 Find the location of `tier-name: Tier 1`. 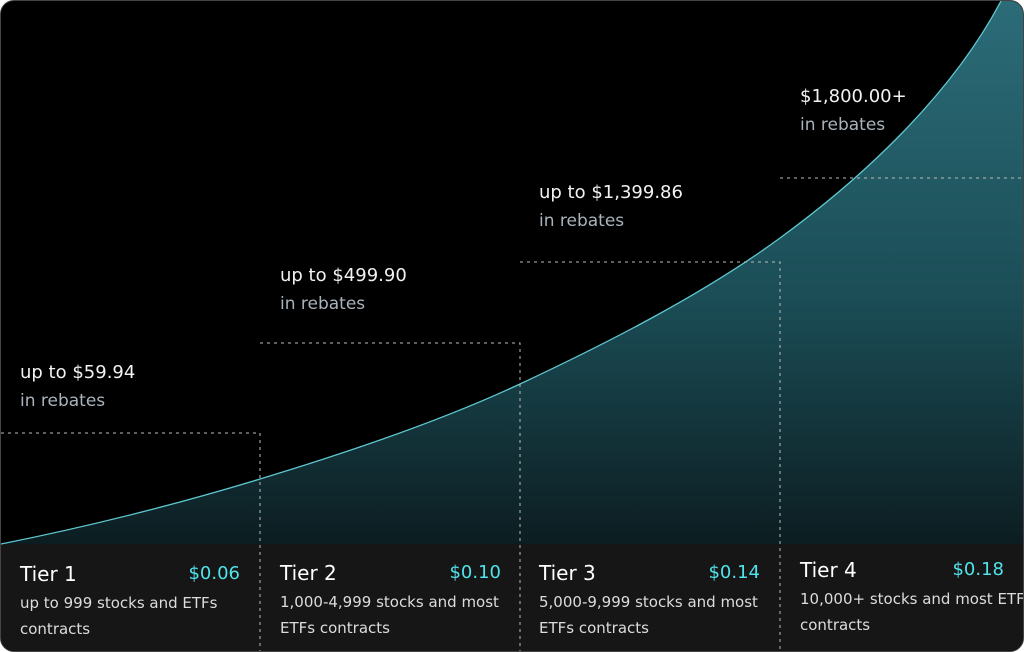

tier-name: Tier 1 is located at coordinates (48, 574).